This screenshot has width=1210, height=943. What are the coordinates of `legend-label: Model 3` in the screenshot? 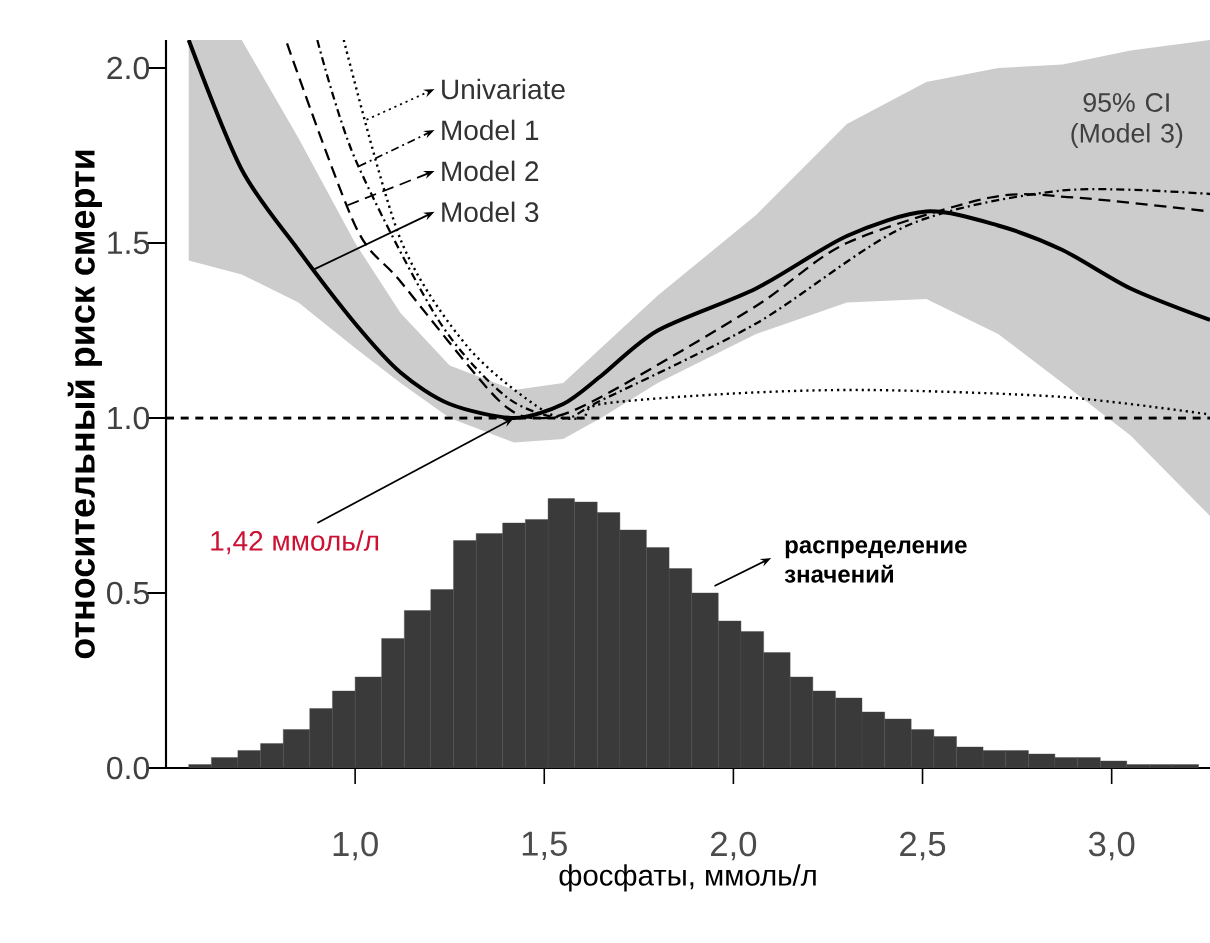 It's located at (490, 212).